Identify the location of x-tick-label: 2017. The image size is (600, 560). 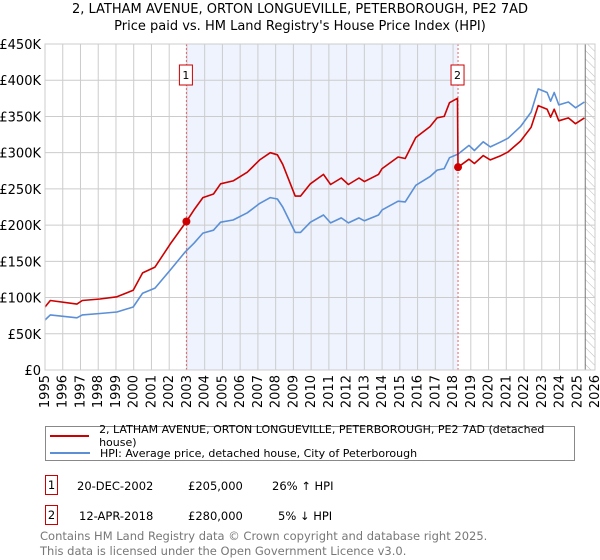
(435, 391).